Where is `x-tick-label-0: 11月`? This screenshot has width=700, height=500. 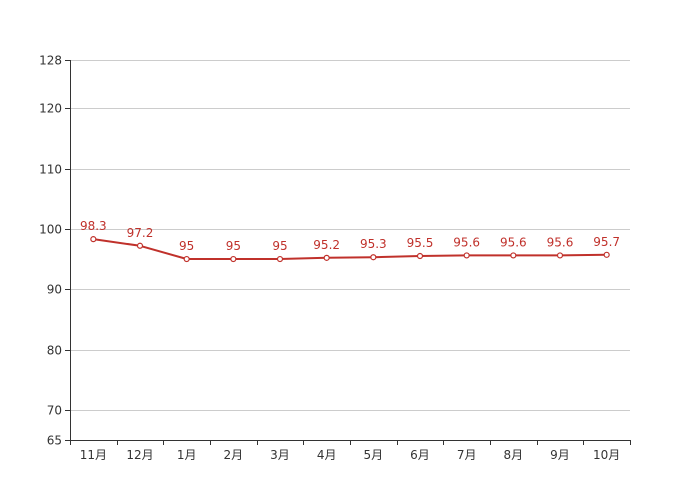 x-tick-label-0: 11月 is located at coordinates (93, 455).